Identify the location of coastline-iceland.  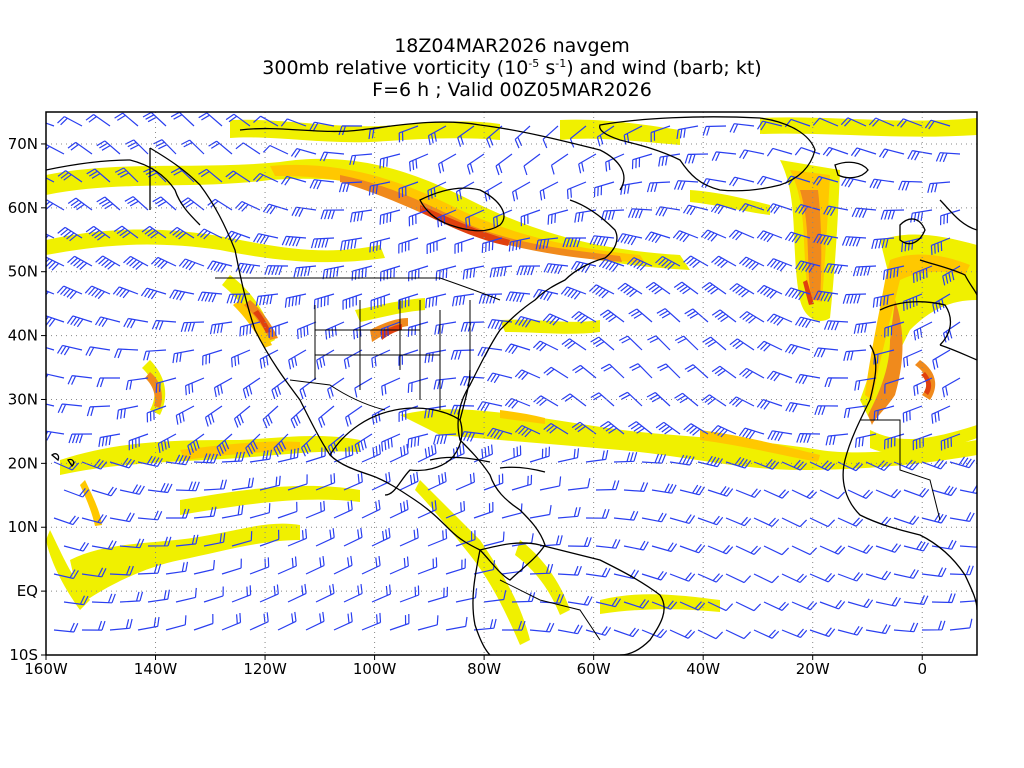
(851, 170).